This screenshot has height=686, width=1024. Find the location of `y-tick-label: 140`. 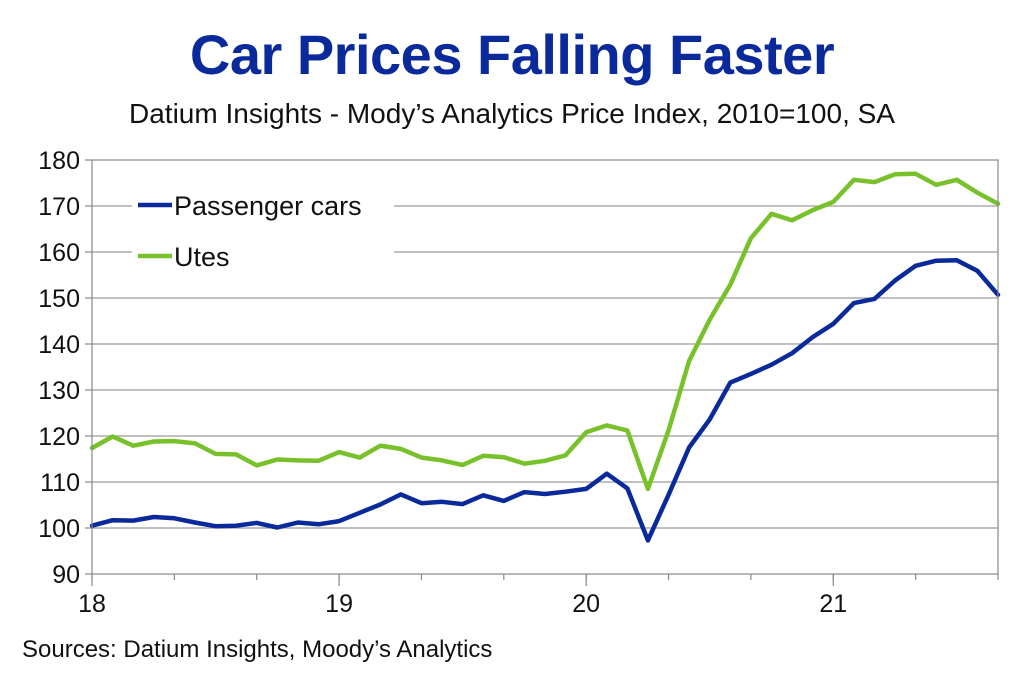

y-tick-label: 140 is located at coordinates (59, 345).